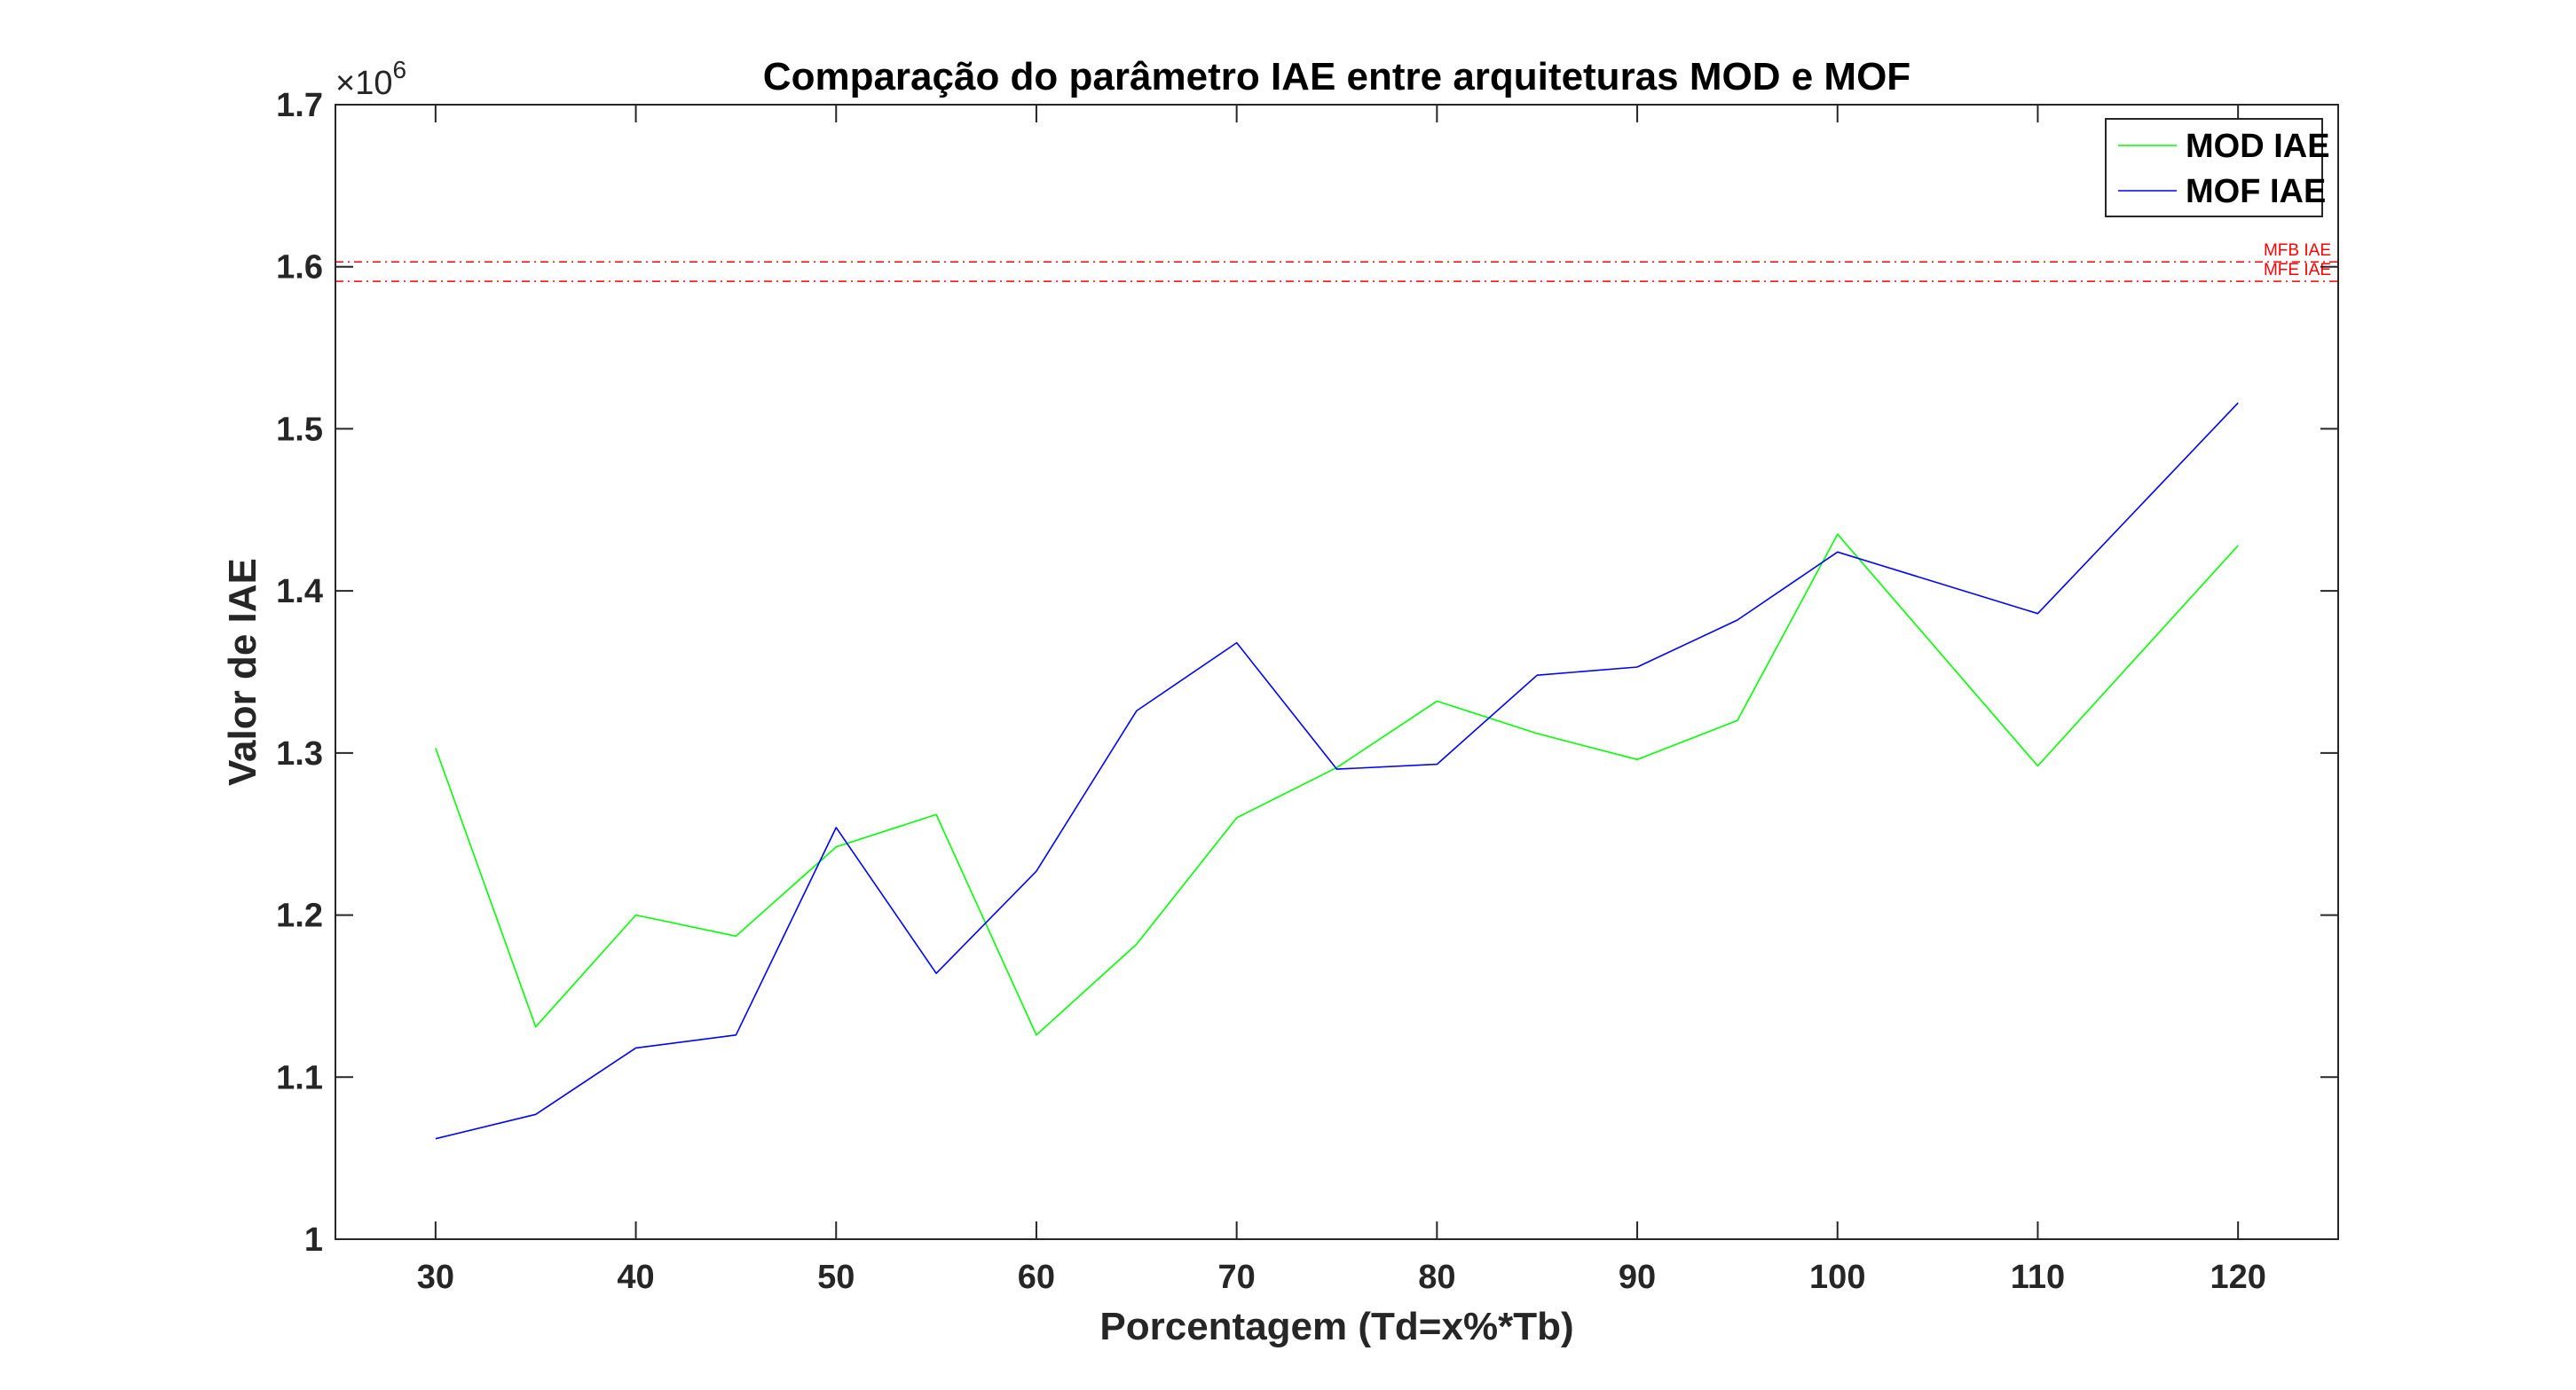  What do you see at coordinates (2038, 1277) in the screenshot?
I see `x-tick-label: 110` at bounding box center [2038, 1277].